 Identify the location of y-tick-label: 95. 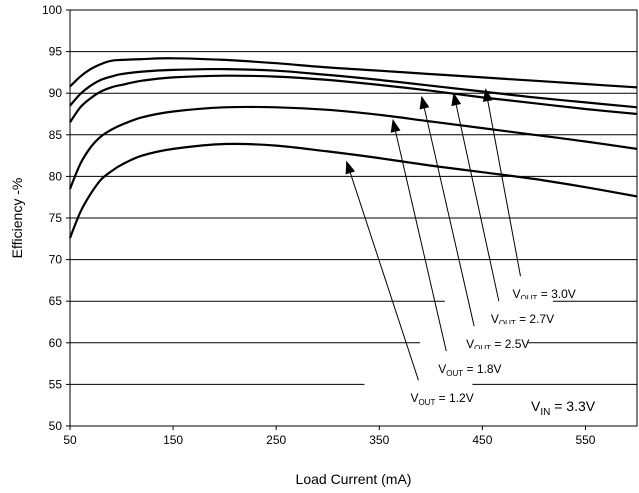
(56, 52).